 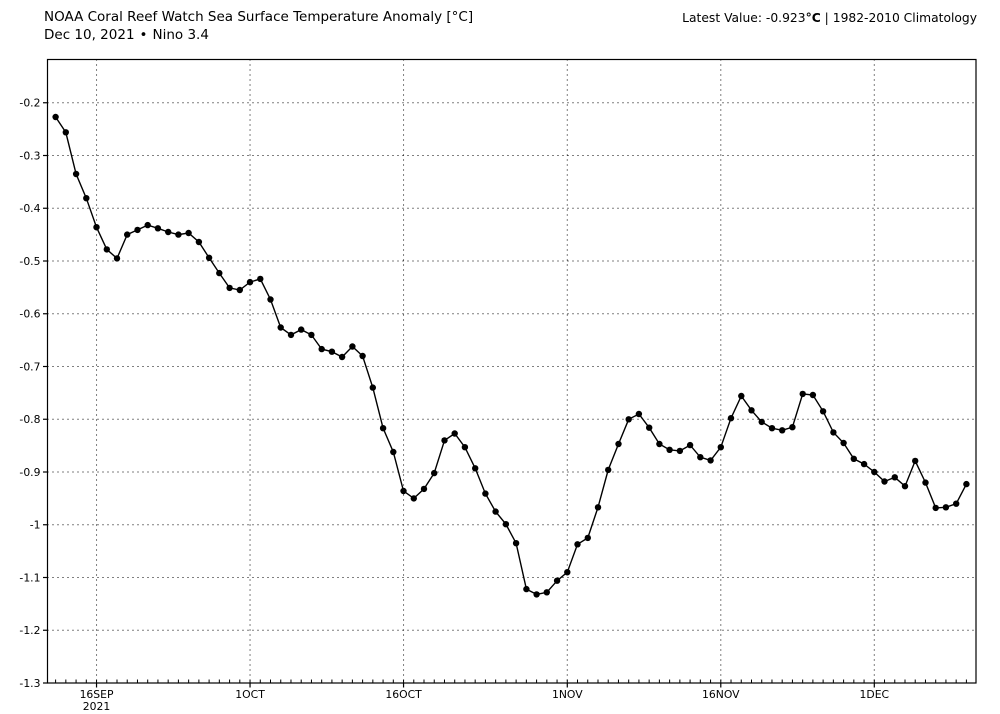 I want to click on subtitle-region: Nino 3.4, so click(x=180, y=35).